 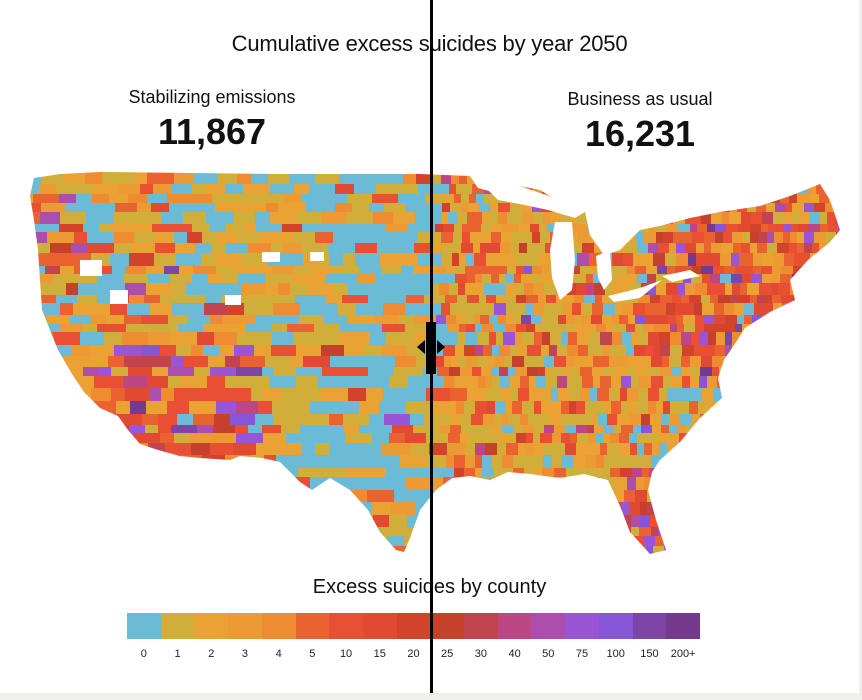 I want to click on legend-tick-label: 30, so click(x=480, y=654).